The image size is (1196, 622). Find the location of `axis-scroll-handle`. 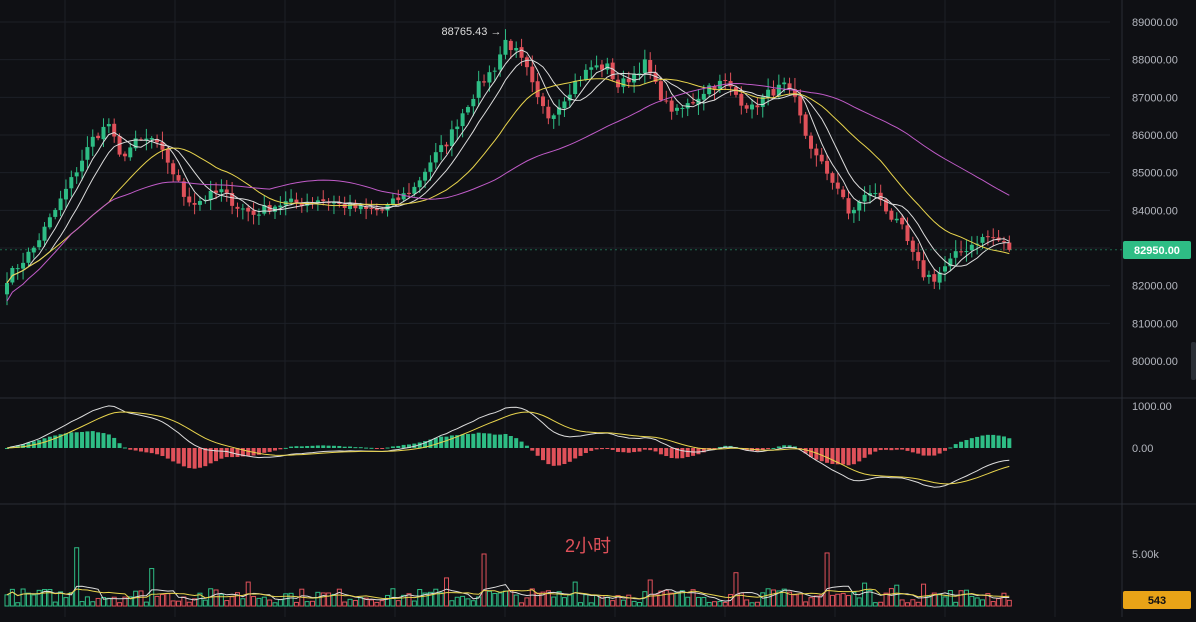

axis-scroll-handle is located at coordinates (1193, 361).